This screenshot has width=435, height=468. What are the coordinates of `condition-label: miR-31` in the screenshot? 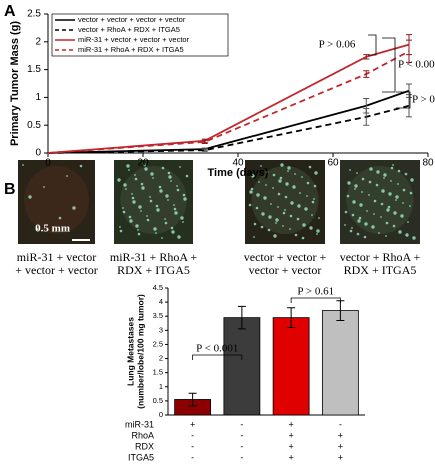 It's located at (139, 424).